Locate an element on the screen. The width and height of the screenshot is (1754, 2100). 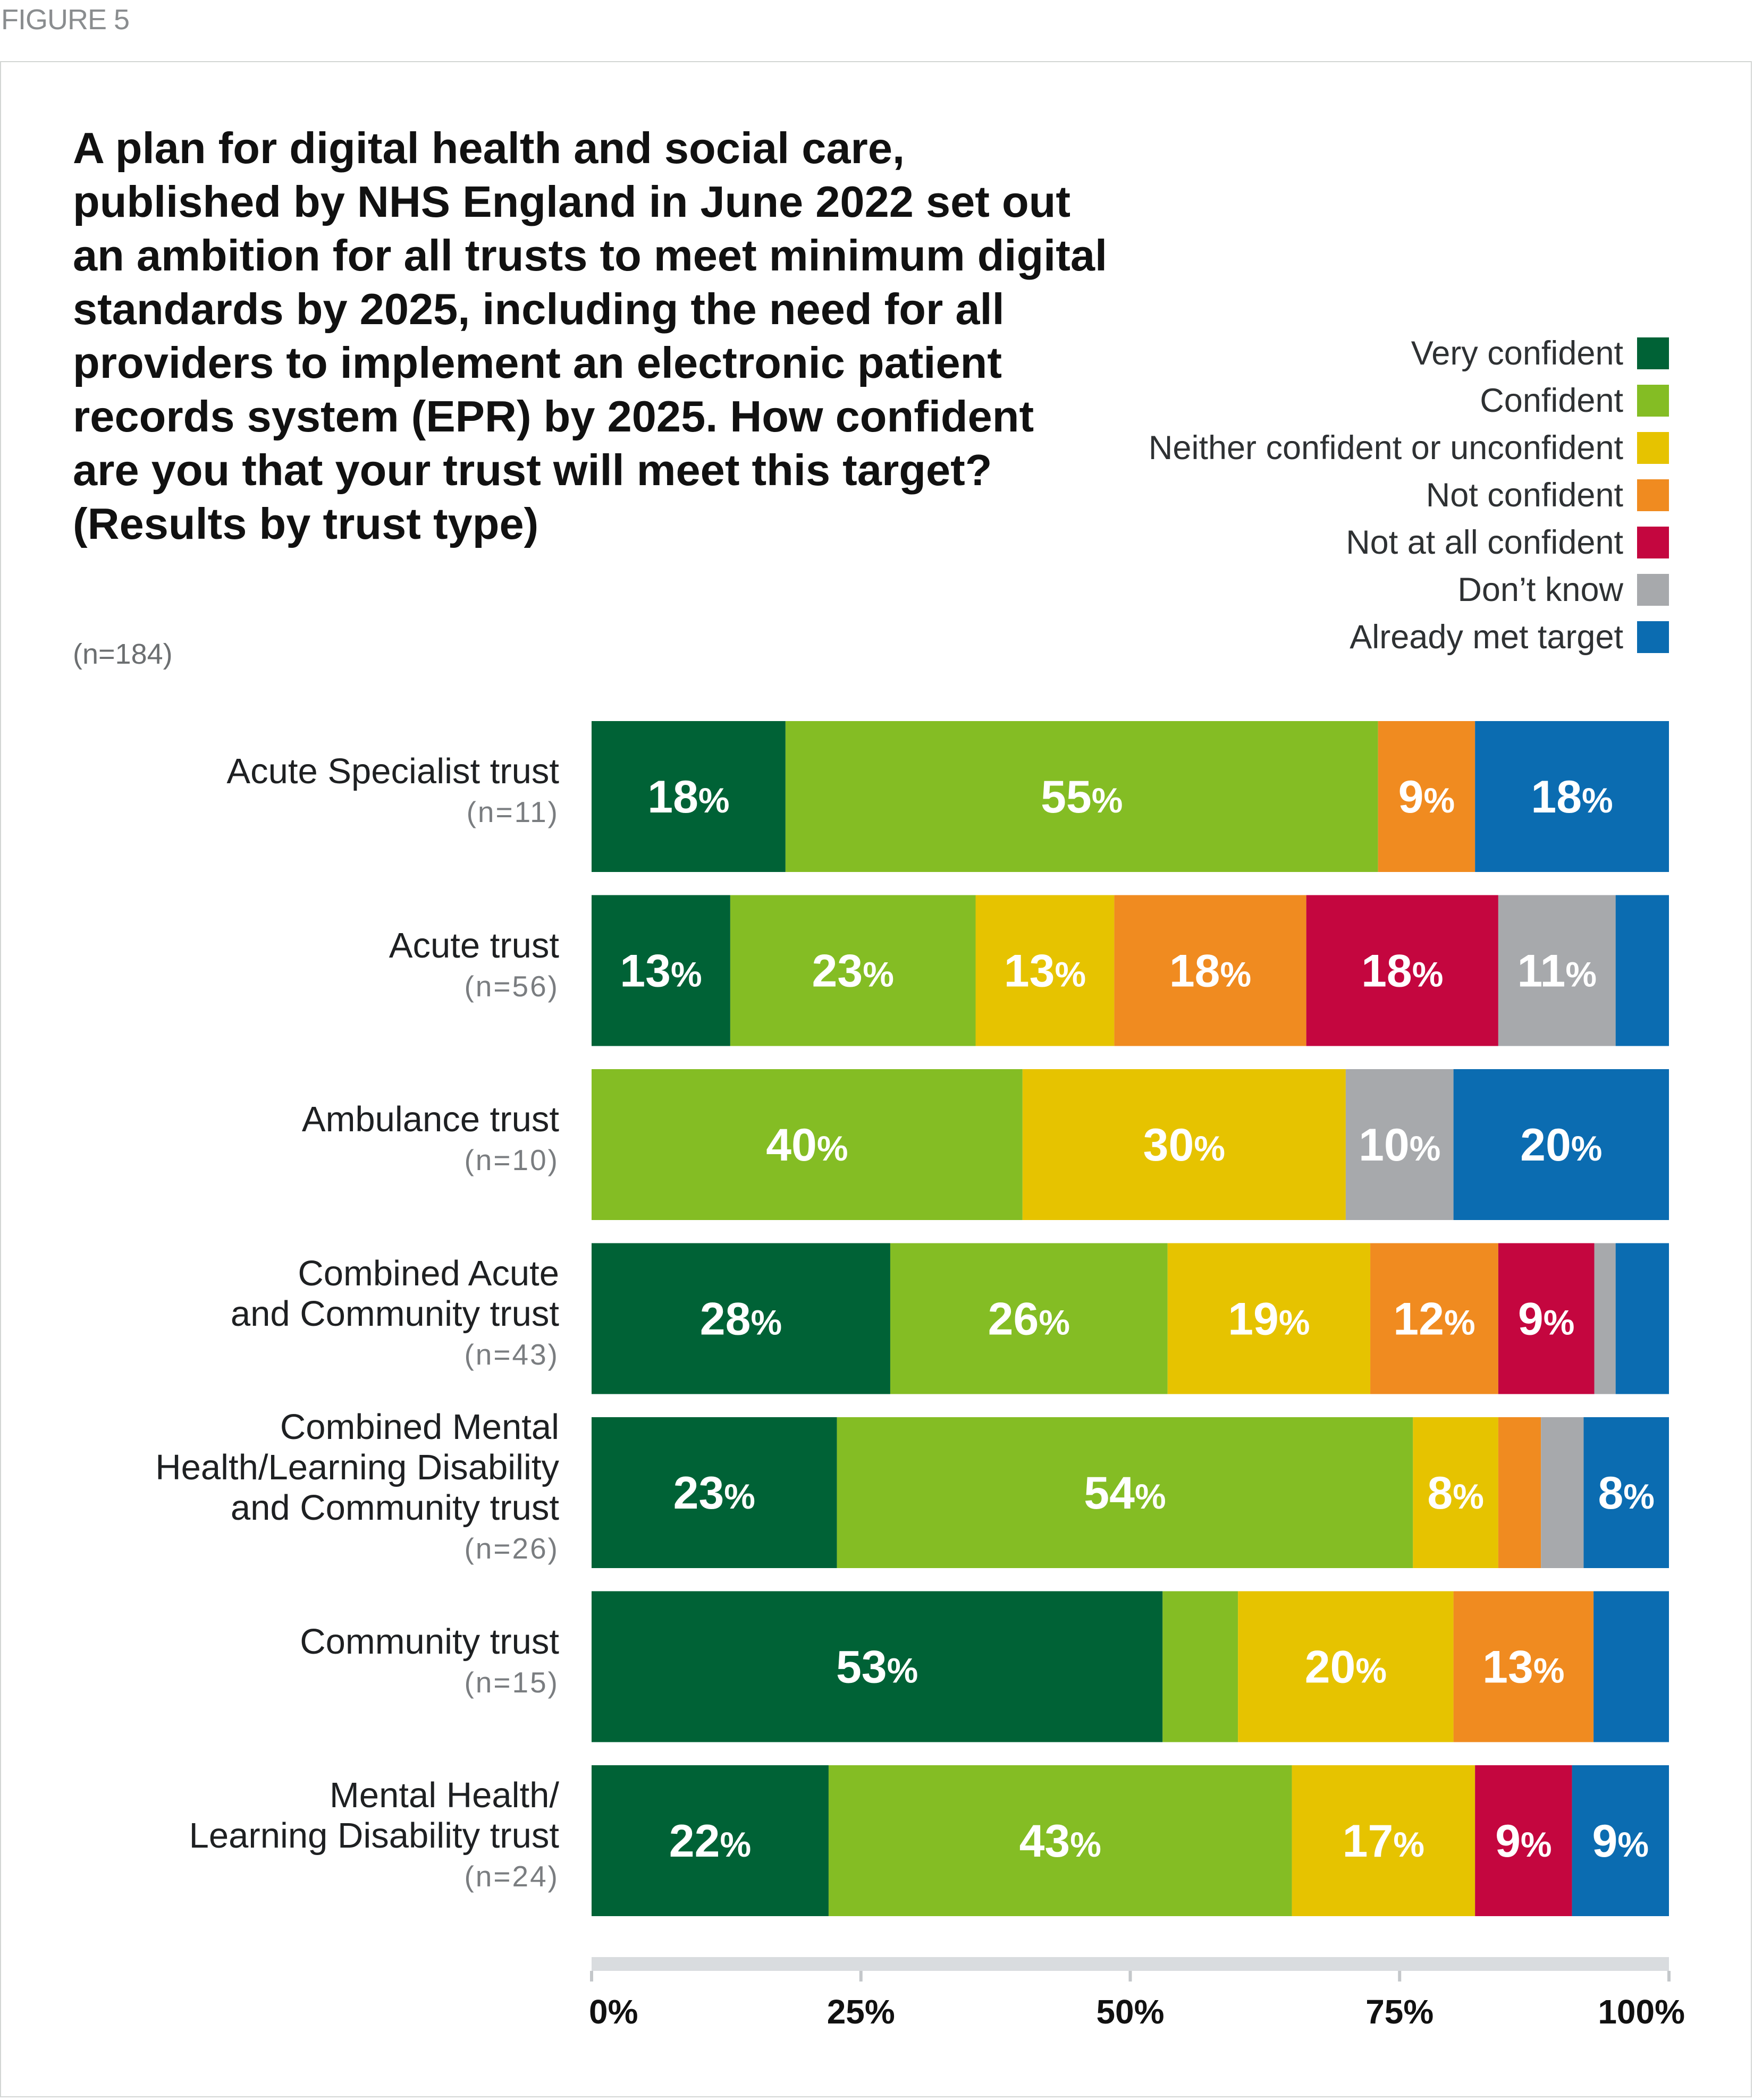
legend-item: Already met target is located at coordinates (1409, 637).